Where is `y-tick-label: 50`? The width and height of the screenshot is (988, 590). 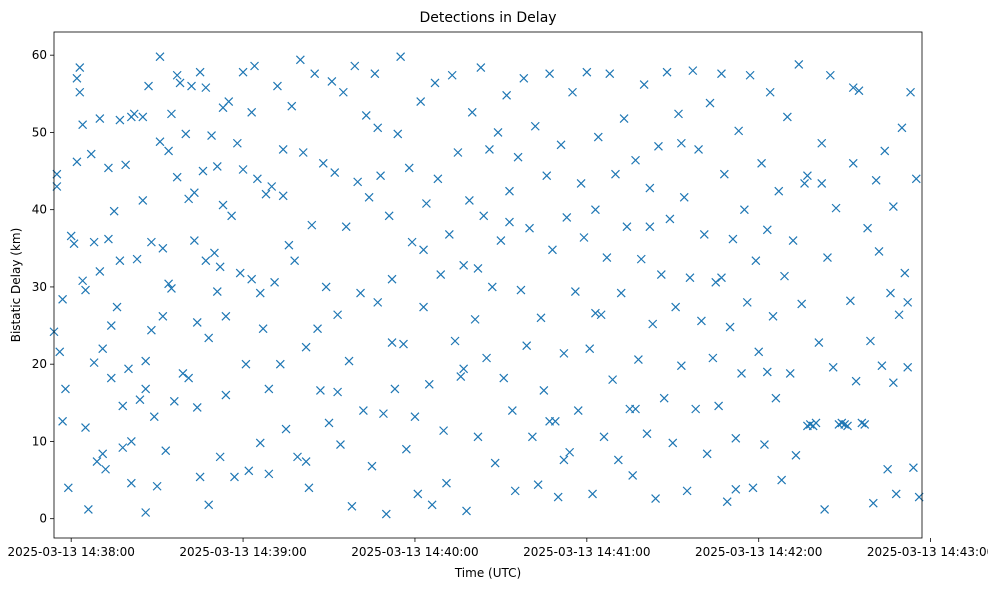 y-tick-label: 50 is located at coordinates (39, 132).